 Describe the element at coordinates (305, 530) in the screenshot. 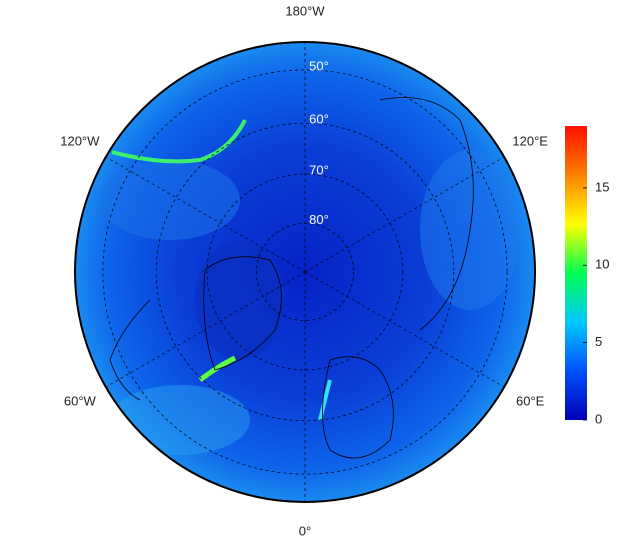

I see `longitude-label: 0°` at that location.